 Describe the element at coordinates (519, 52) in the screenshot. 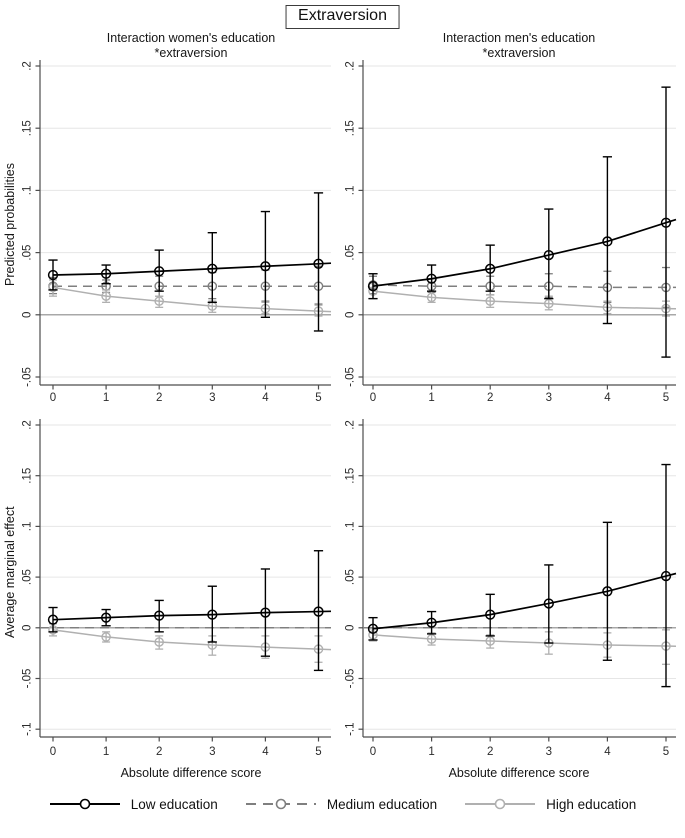

I see `panel-title-line2: *extraversion` at that location.